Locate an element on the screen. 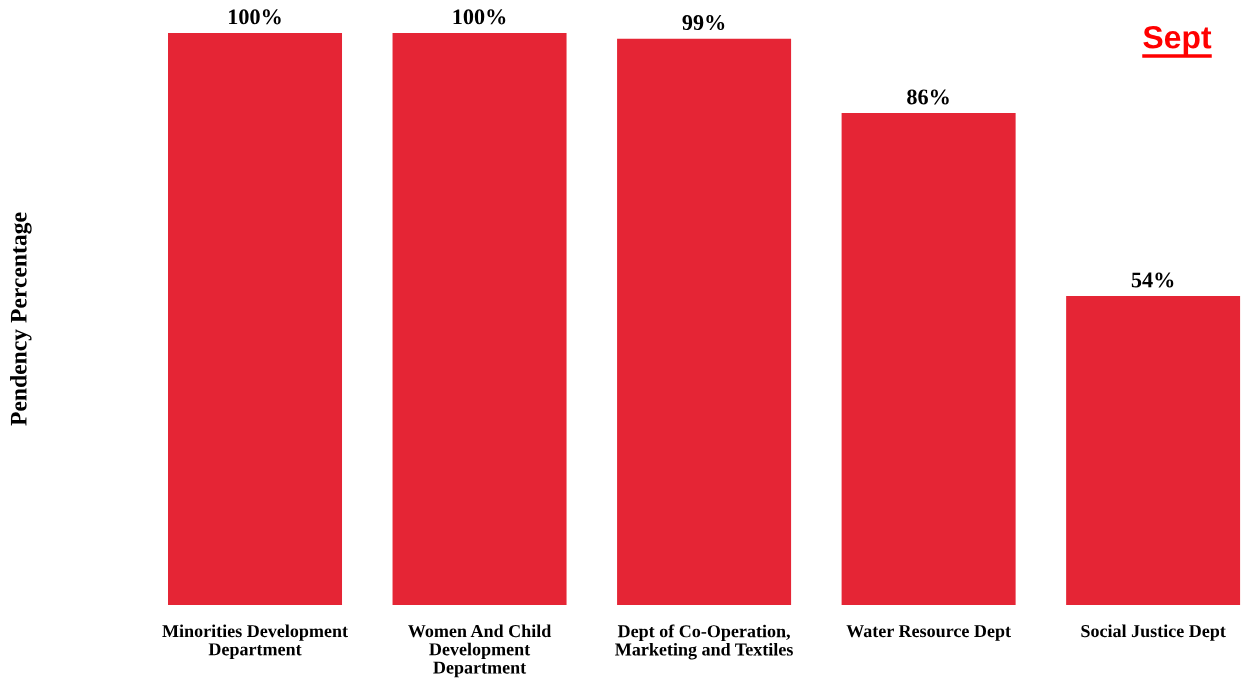  x-tick-label: Water Resource Dept is located at coordinates (928, 633).